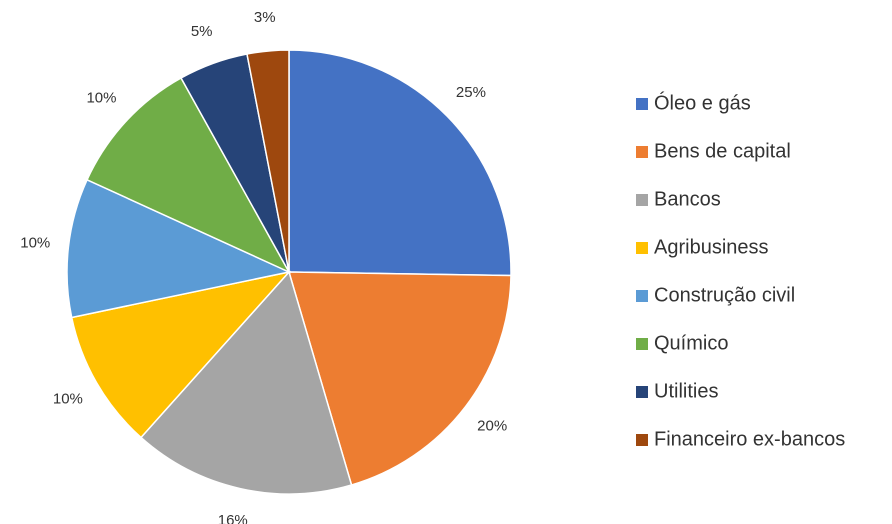 The width and height of the screenshot is (892, 524). Describe the element at coordinates (722, 151) in the screenshot. I see `legend-label: Bens de capital` at that location.